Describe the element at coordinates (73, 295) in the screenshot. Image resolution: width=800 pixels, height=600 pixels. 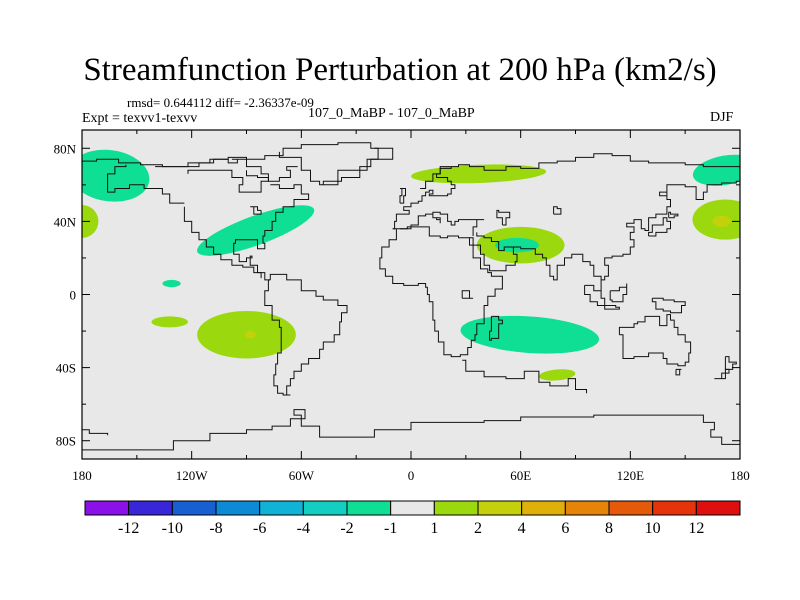
I see `y-tick-label-2: 0` at that location.